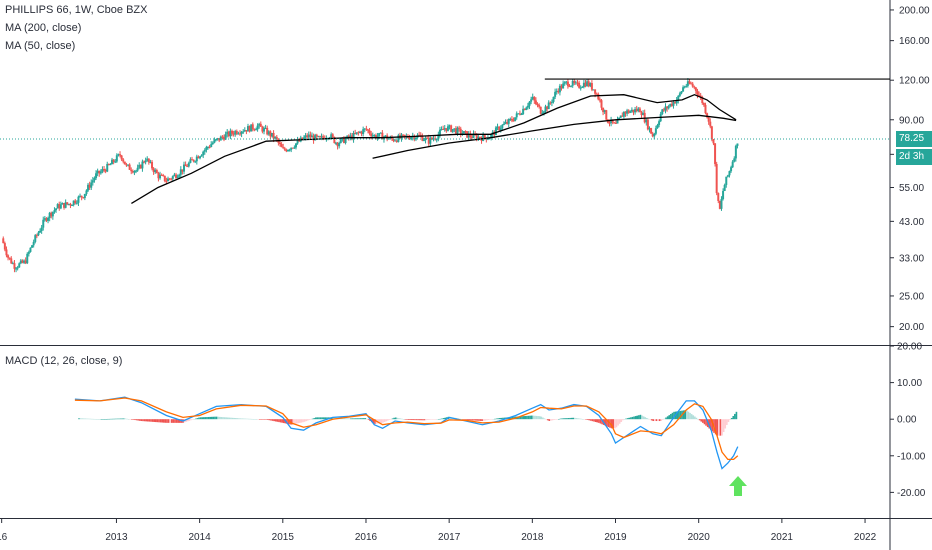 The image size is (932, 550). Describe the element at coordinates (907, 420) in the screenshot. I see `macd-tick-label: 0.00` at that location.